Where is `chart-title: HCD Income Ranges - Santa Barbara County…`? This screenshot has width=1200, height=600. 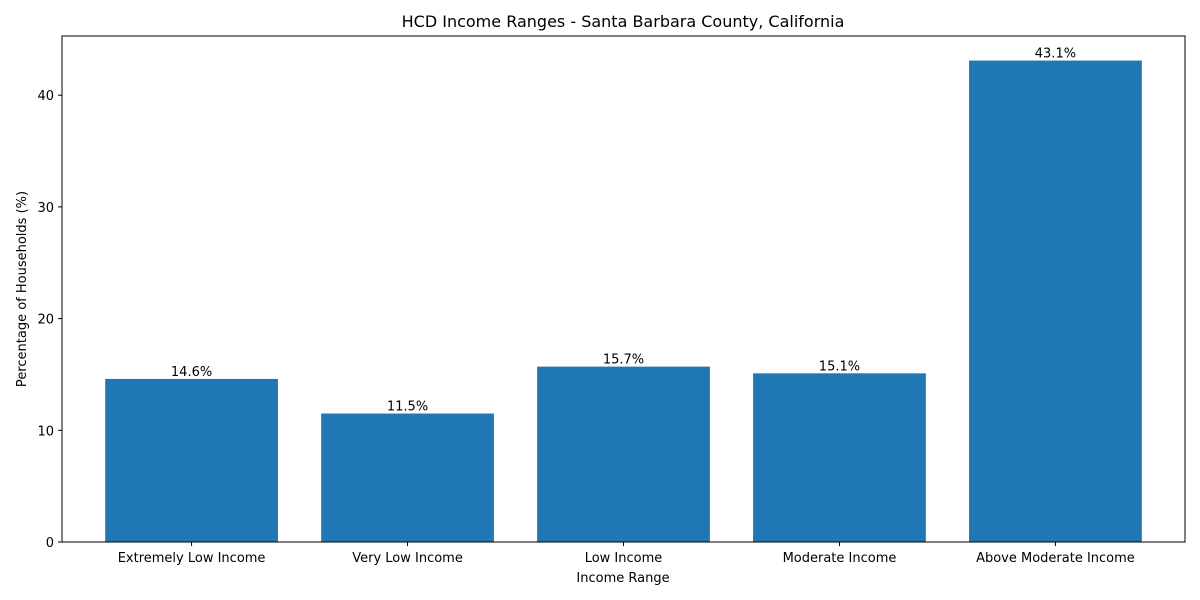 chart-title: HCD Income Ranges - Santa Barbara County… is located at coordinates (623, 21).